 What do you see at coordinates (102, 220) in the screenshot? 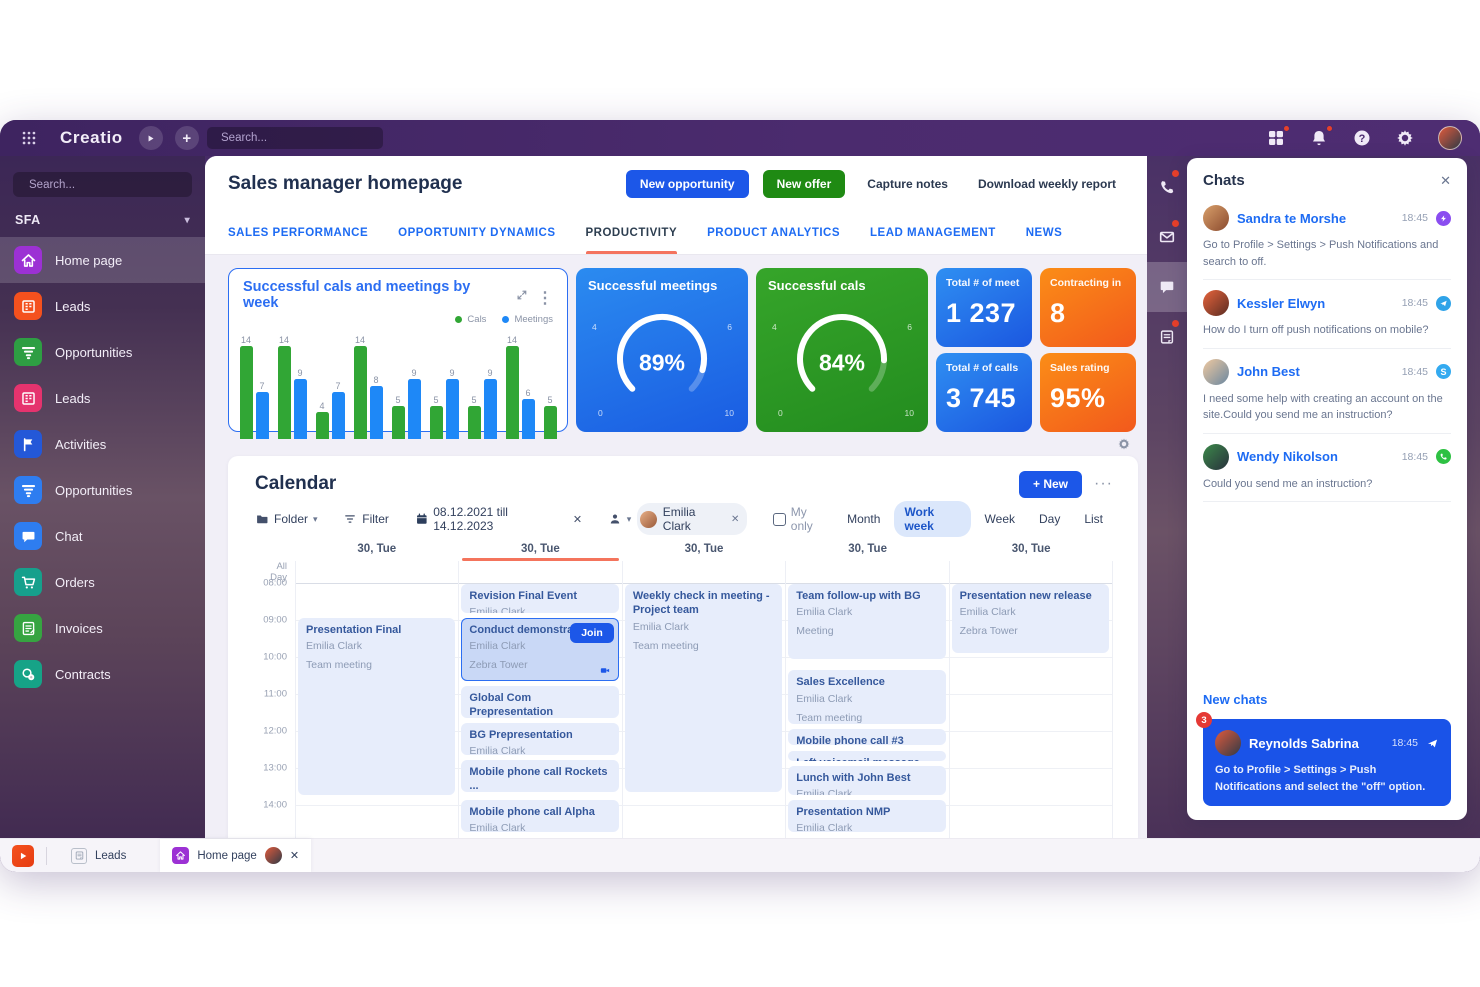
I see `workspace-selector: SFA ▾` at bounding box center [102, 220].